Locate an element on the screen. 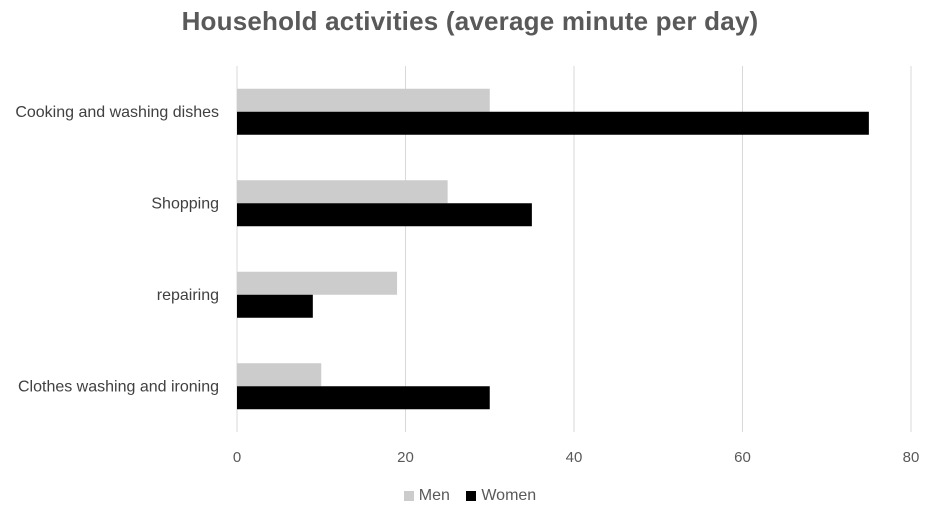  legend-label-men: Men is located at coordinates (434, 495).